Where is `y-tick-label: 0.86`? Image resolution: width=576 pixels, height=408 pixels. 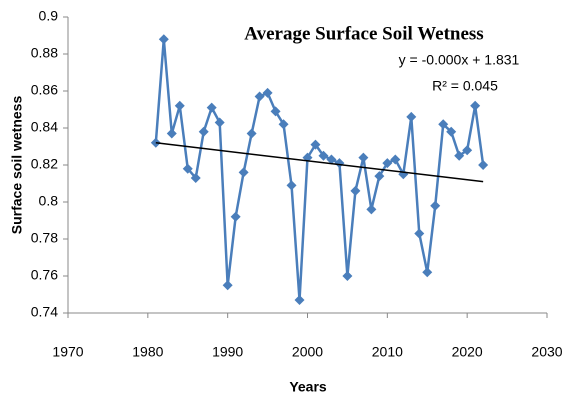
y-tick-label: 0.86 is located at coordinates (44, 90).